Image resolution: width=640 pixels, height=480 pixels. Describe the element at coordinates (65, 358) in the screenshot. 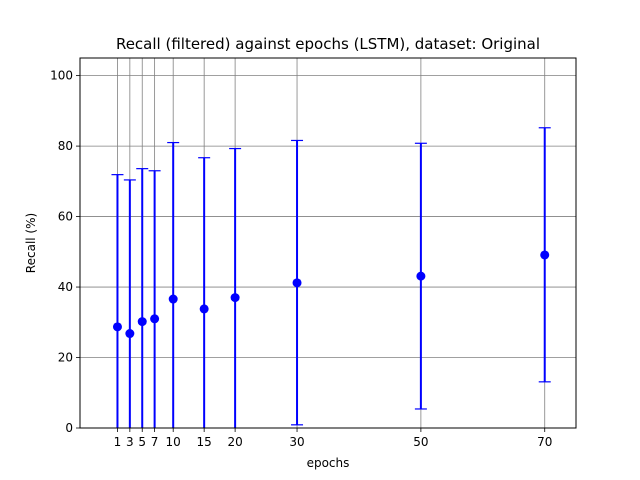

I see `y-tick-label: 20` at that location.